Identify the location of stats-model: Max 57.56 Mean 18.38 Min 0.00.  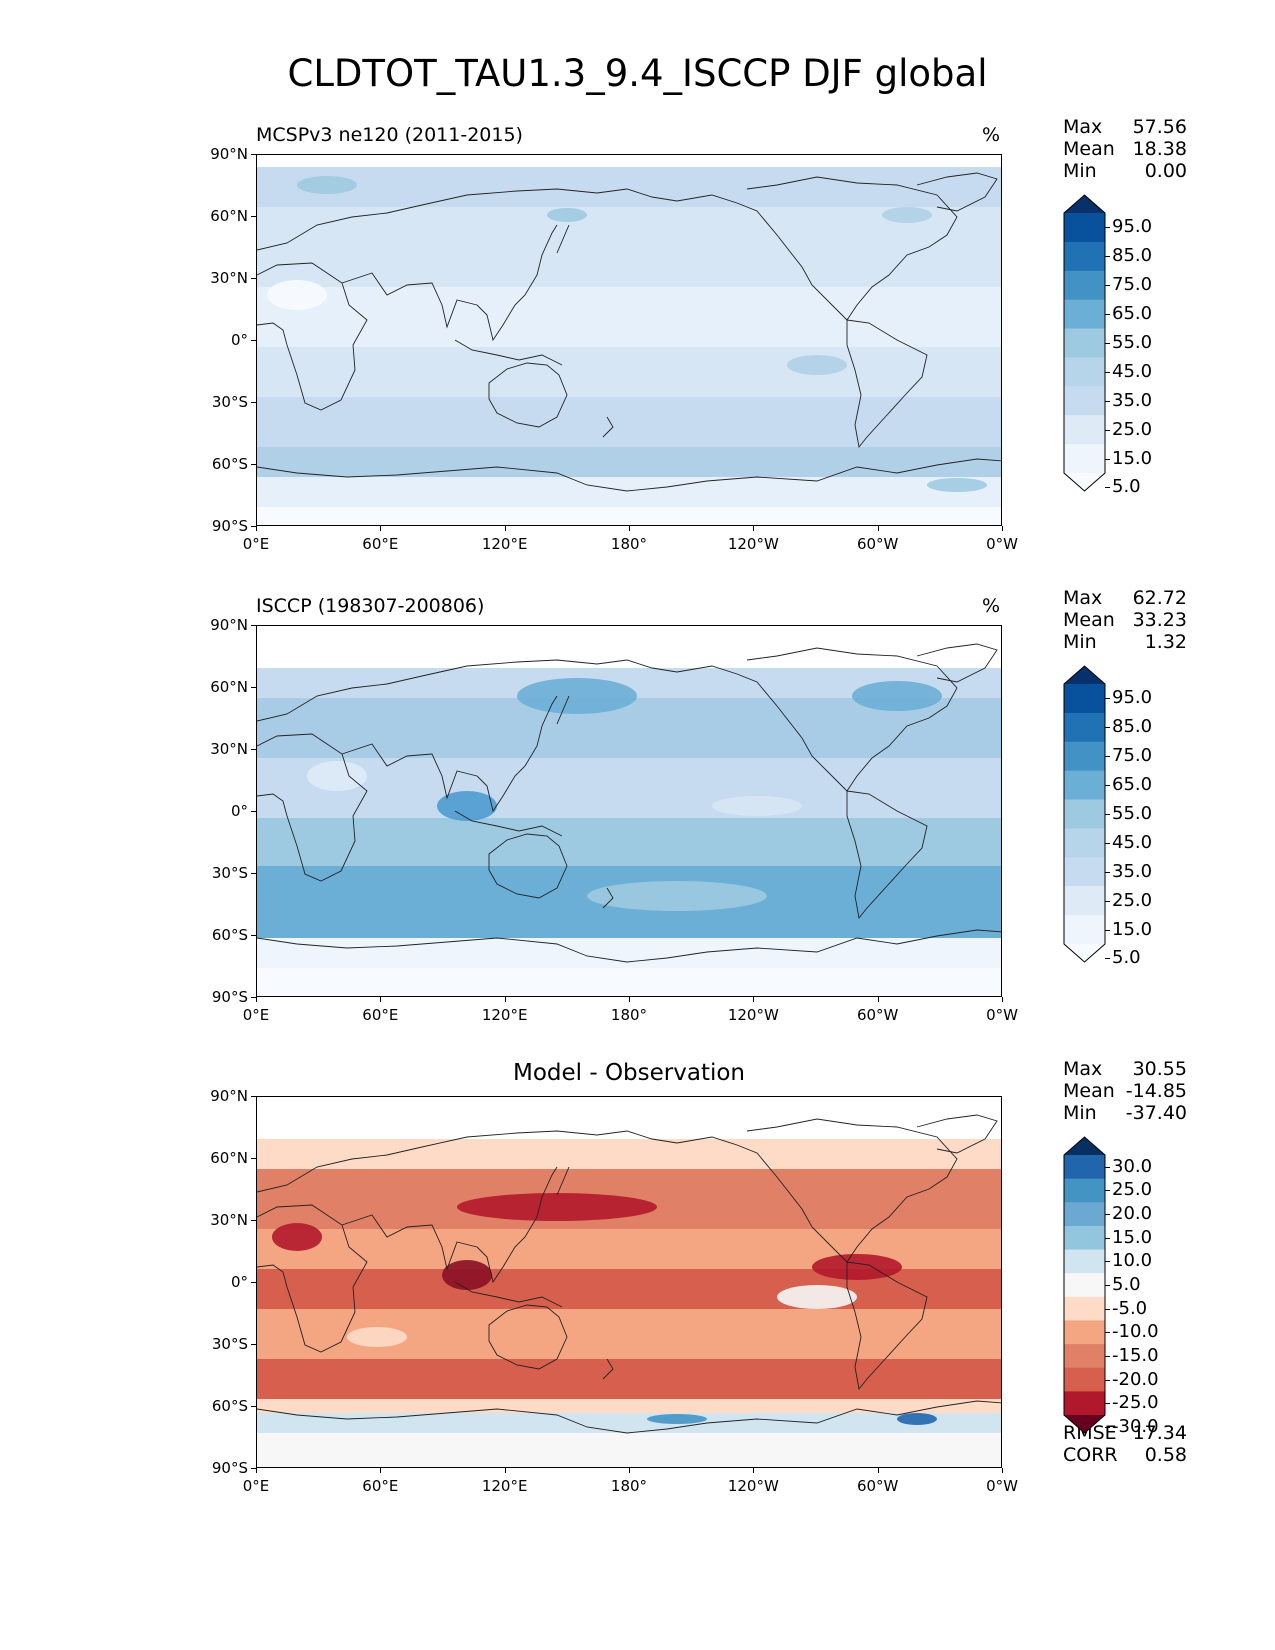
(1125, 149).